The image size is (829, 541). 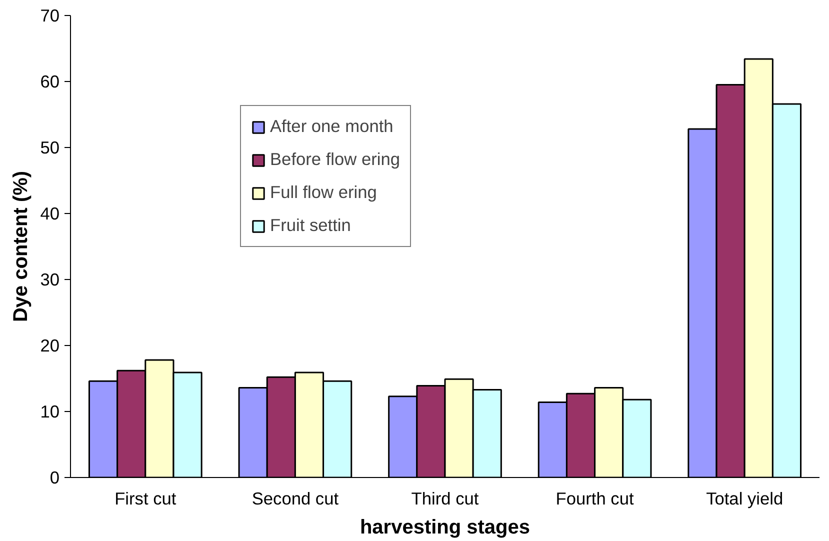 What do you see at coordinates (21, 246) in the screenshot?
I see `y-axis-title: Dye content (%)` at bounding box center [21, 246].